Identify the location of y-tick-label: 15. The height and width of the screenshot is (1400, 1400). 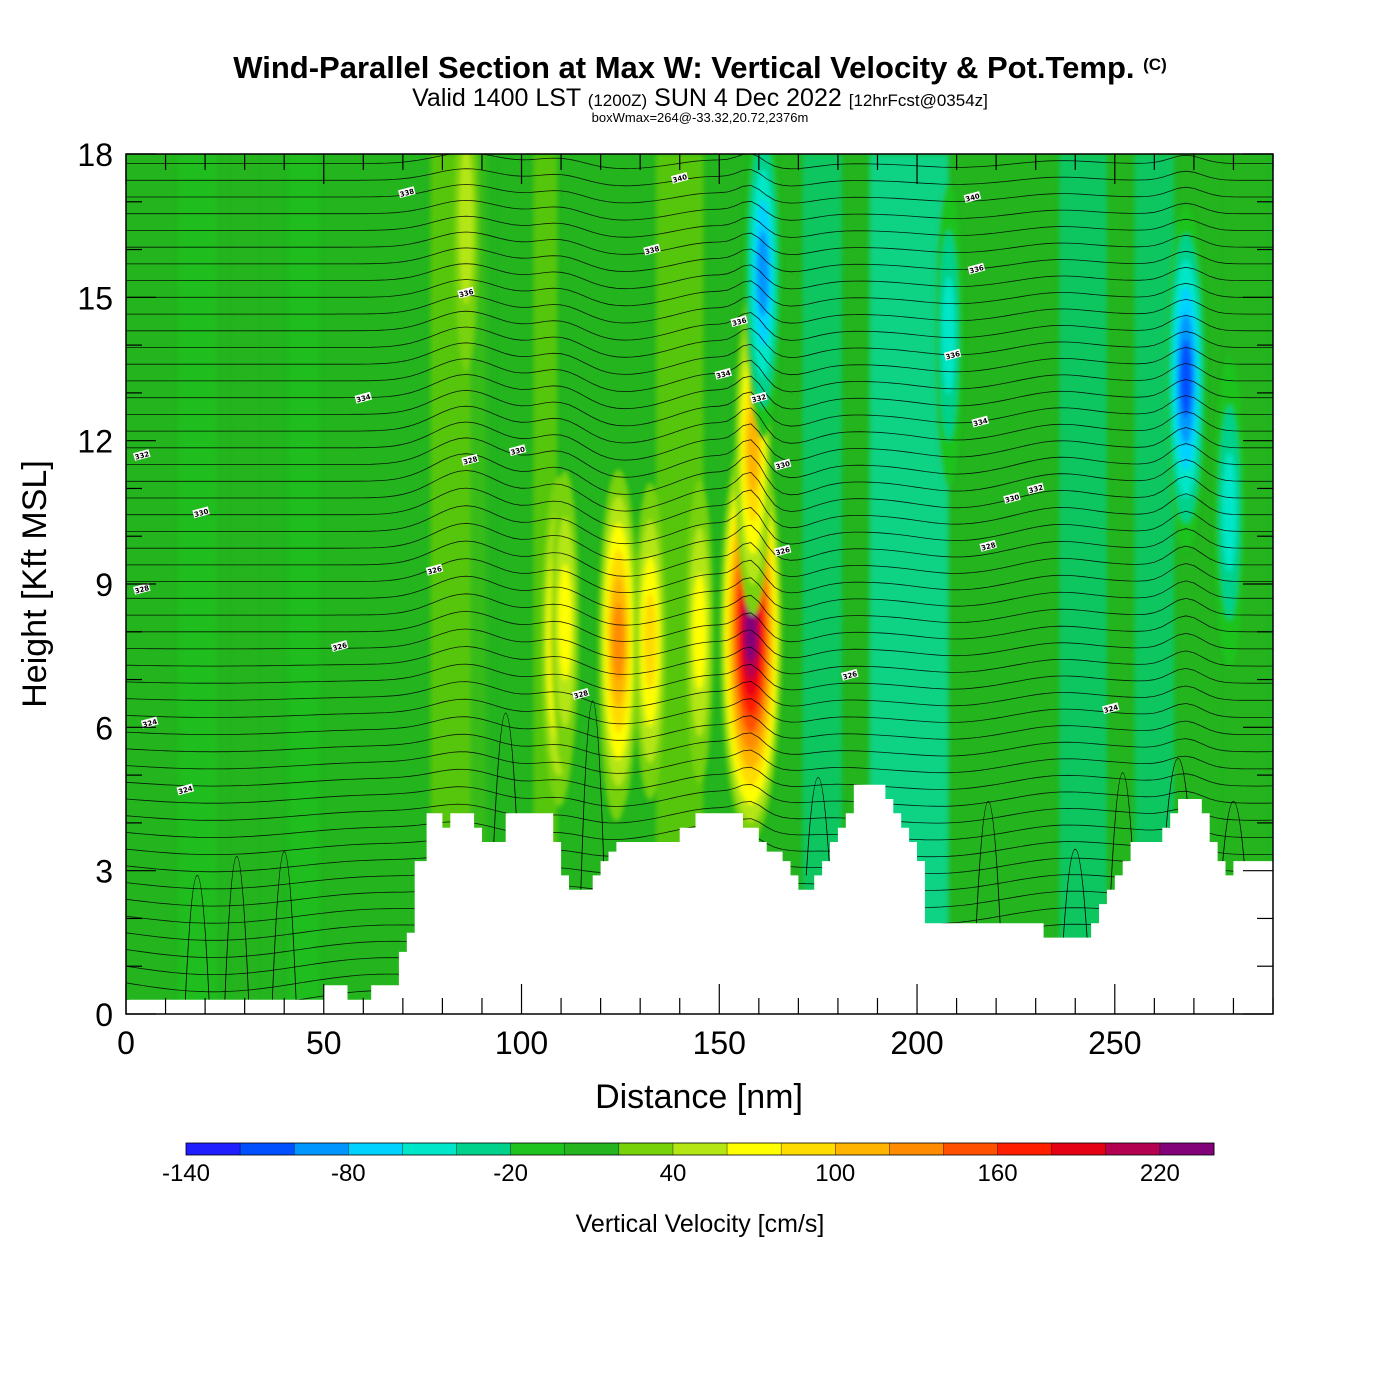
(95, 298).